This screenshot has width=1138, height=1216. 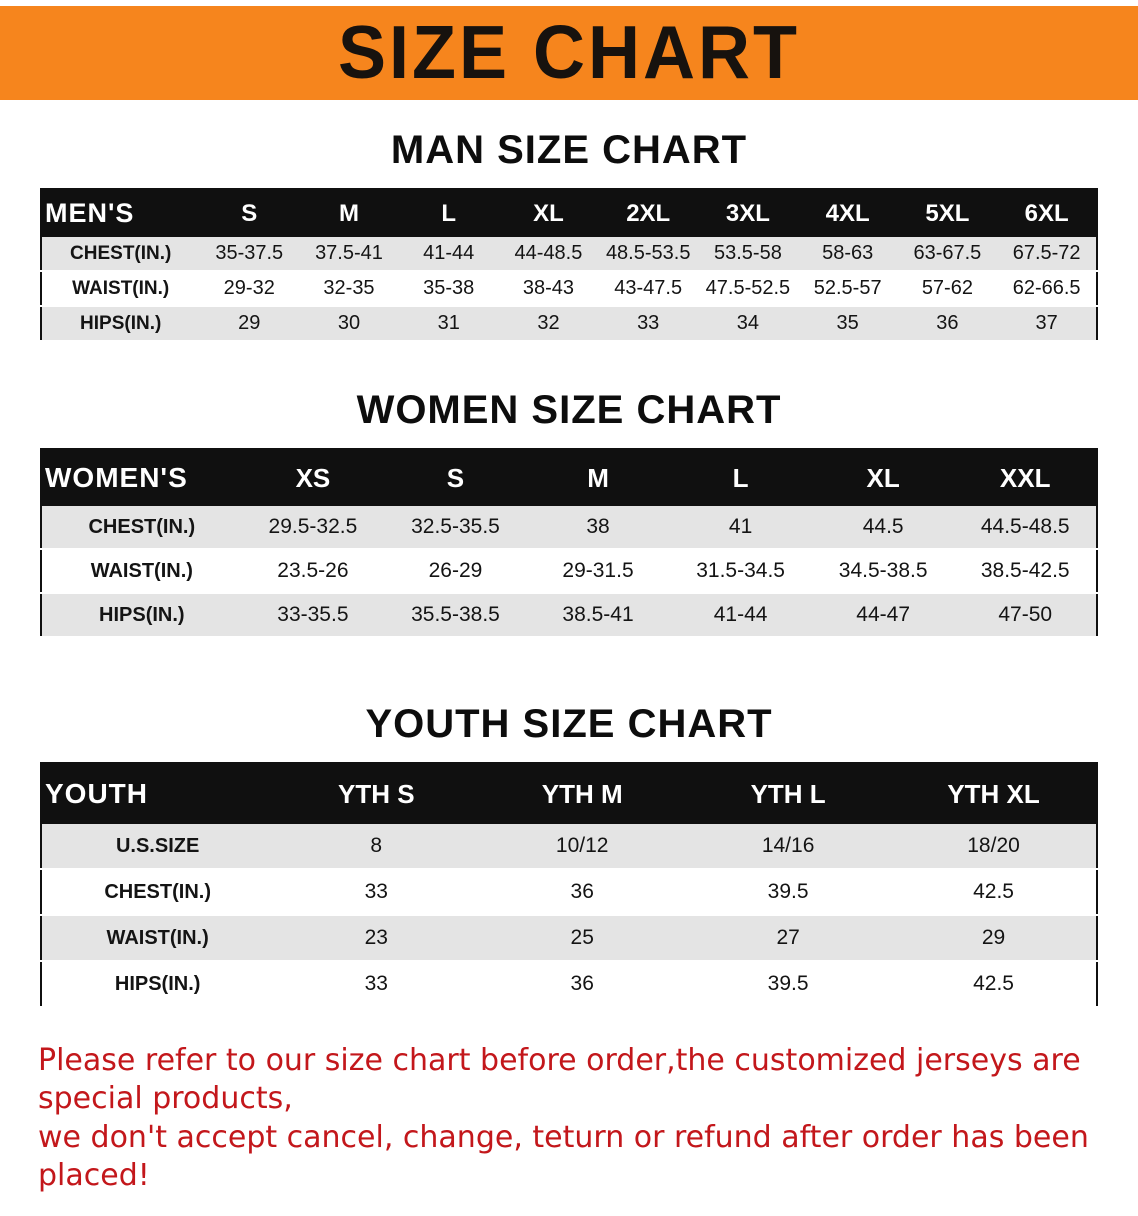 What do you see at coordinates (569, 724) in the screenshot?
I see `youth-chart-heading: YOUTH SIZE CHART` at bounding box center [569, 724].